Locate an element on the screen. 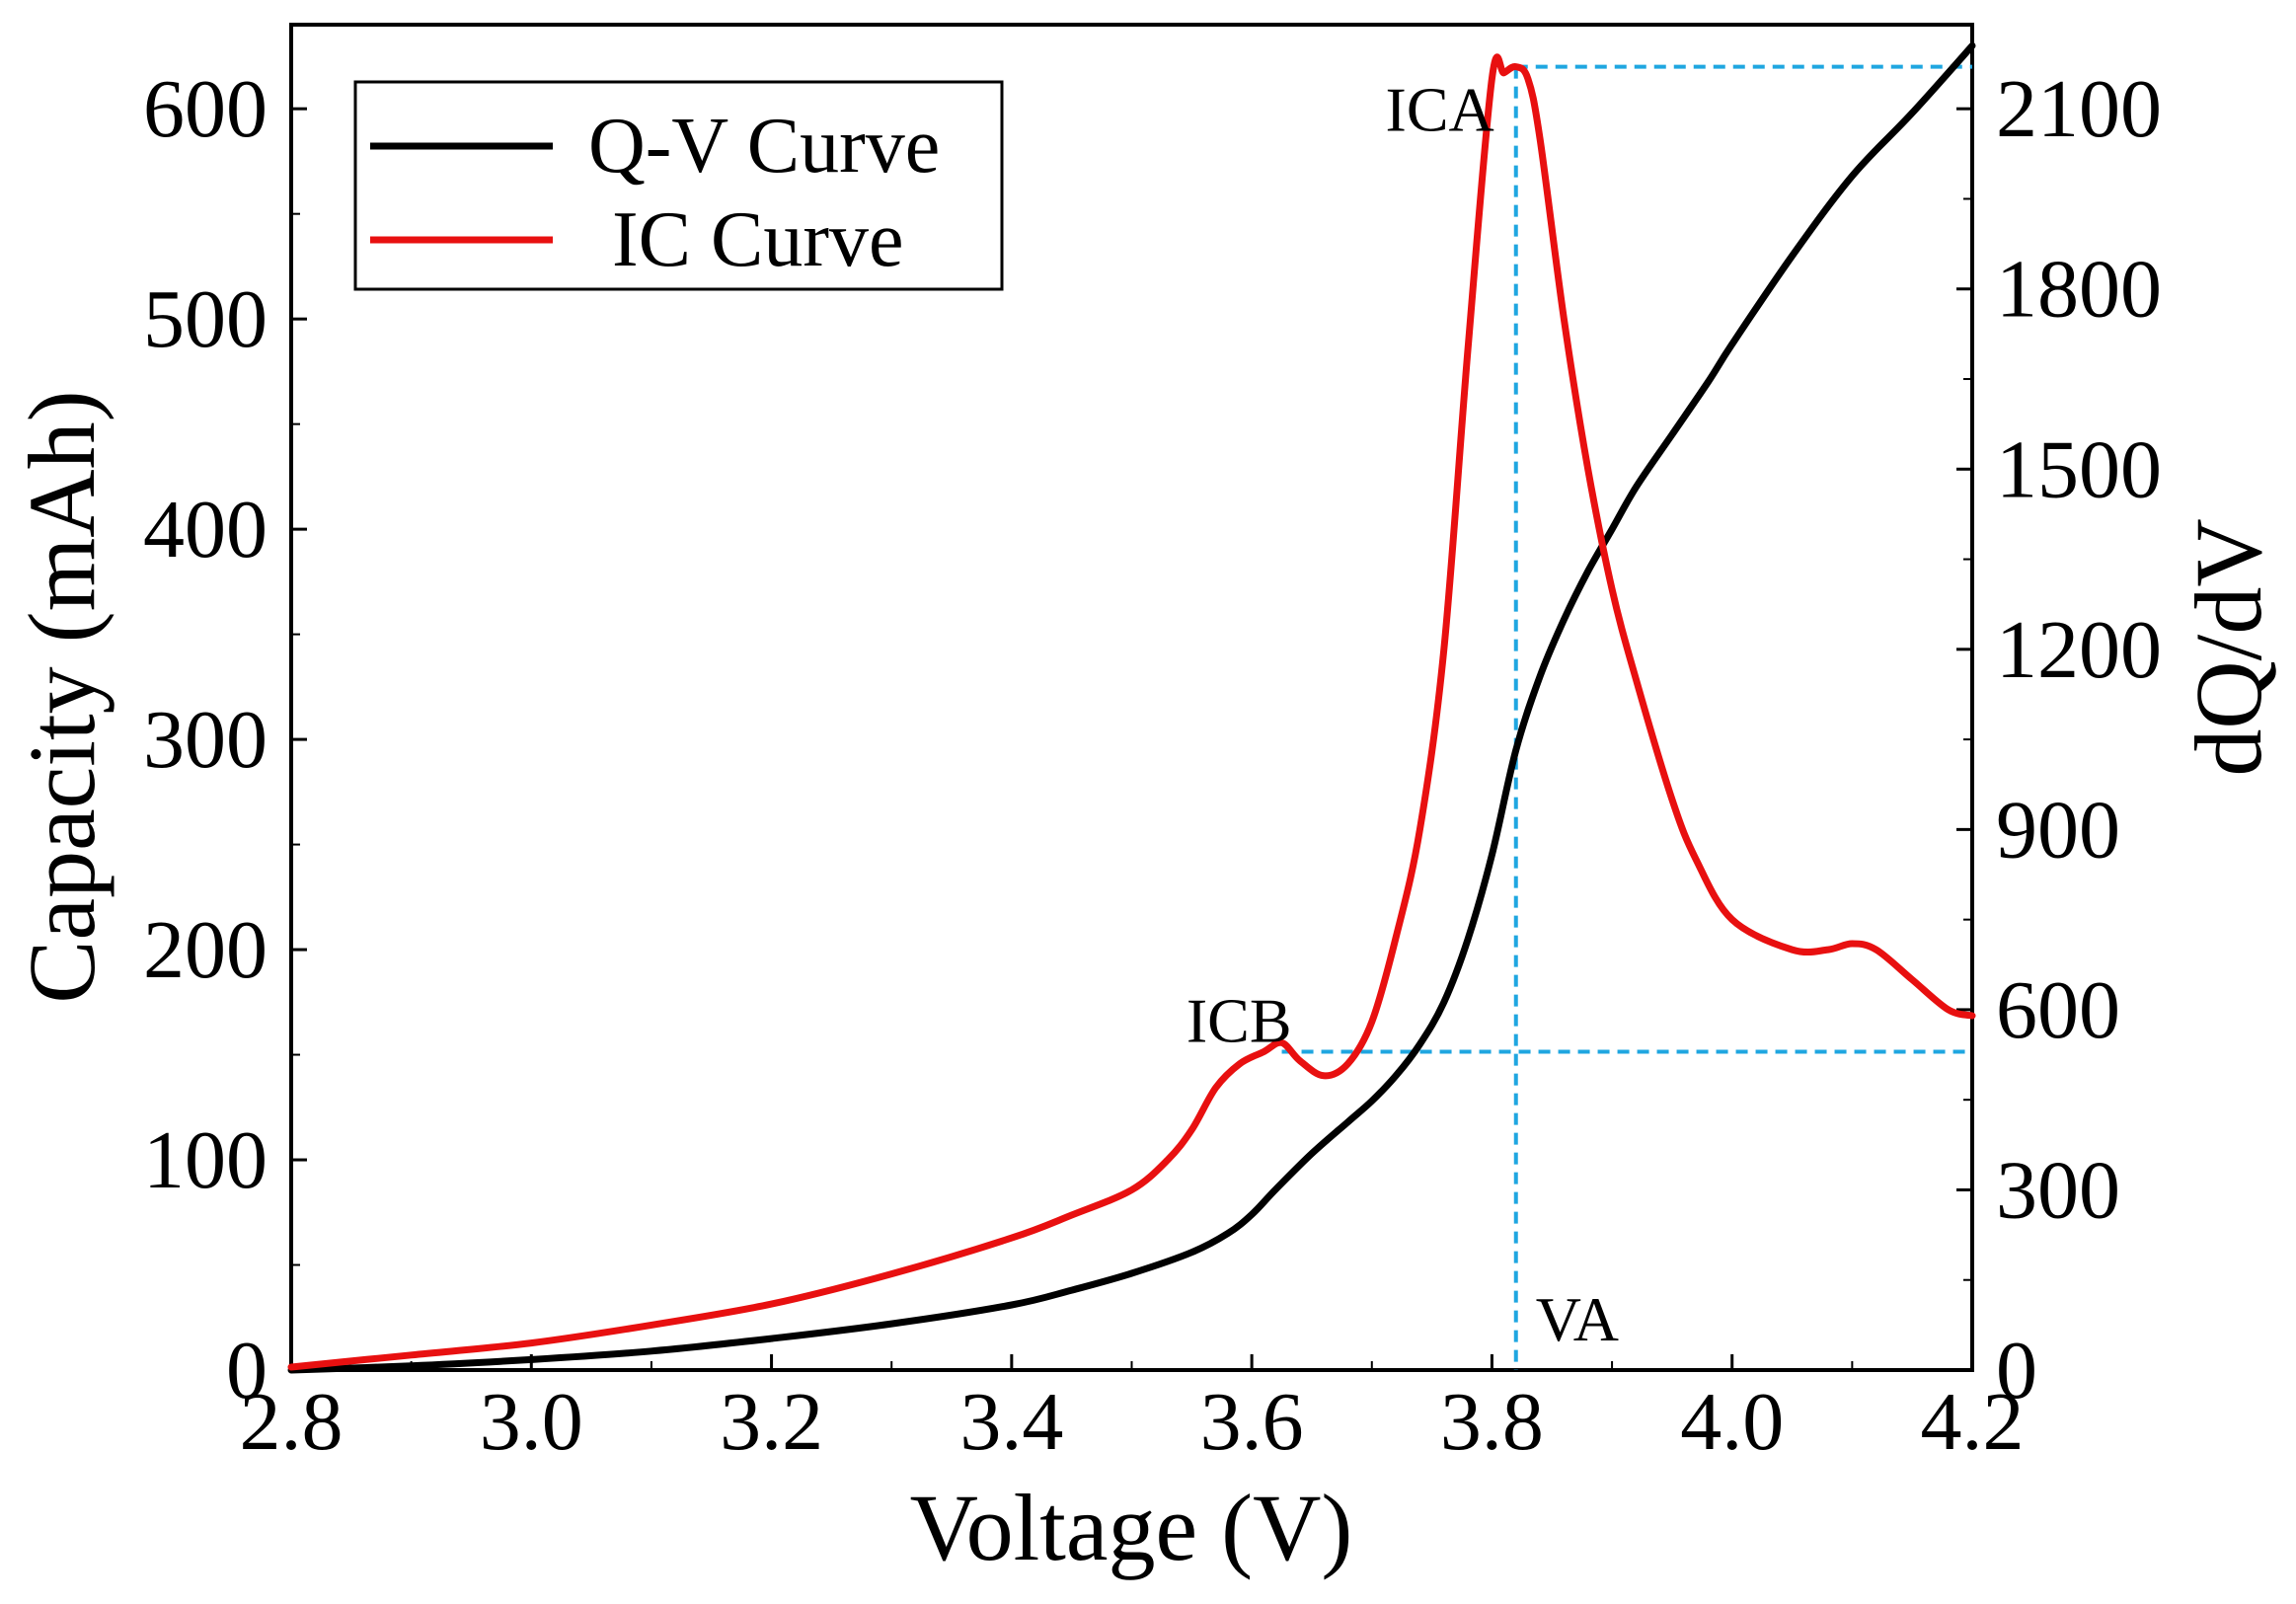 This screenshot has width=2296, height=1604. x-tick-label: 3.2 is located at coordinates (771, 1422).